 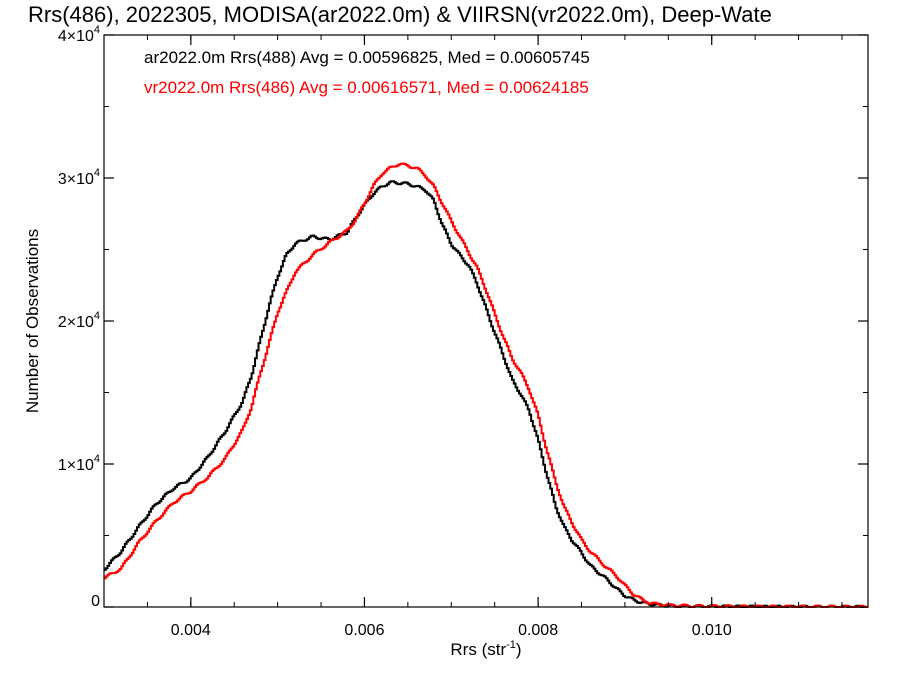 What do you see at coordinates (511, 645) in the screenshot?
I see `x-axis-label-sup: -1` at bounding box center [511, 645].